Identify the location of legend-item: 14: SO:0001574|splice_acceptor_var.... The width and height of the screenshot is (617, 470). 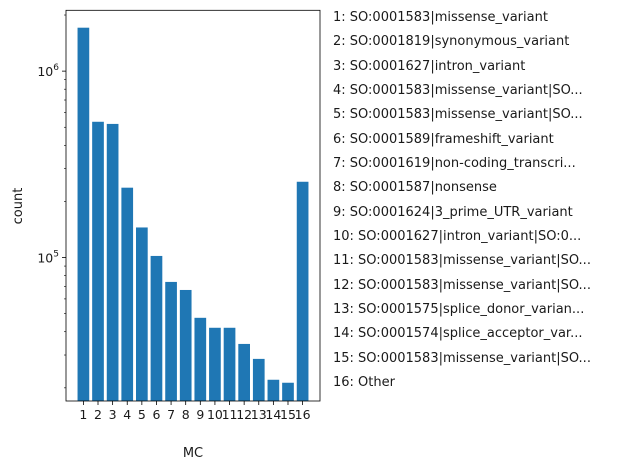
(458, 334).